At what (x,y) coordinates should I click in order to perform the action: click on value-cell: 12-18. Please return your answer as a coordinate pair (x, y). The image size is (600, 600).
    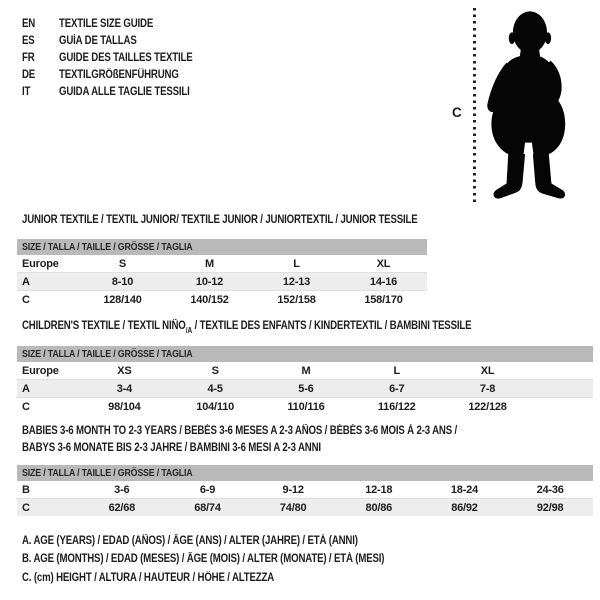
    Looking at the image, I should click on (378, 490).